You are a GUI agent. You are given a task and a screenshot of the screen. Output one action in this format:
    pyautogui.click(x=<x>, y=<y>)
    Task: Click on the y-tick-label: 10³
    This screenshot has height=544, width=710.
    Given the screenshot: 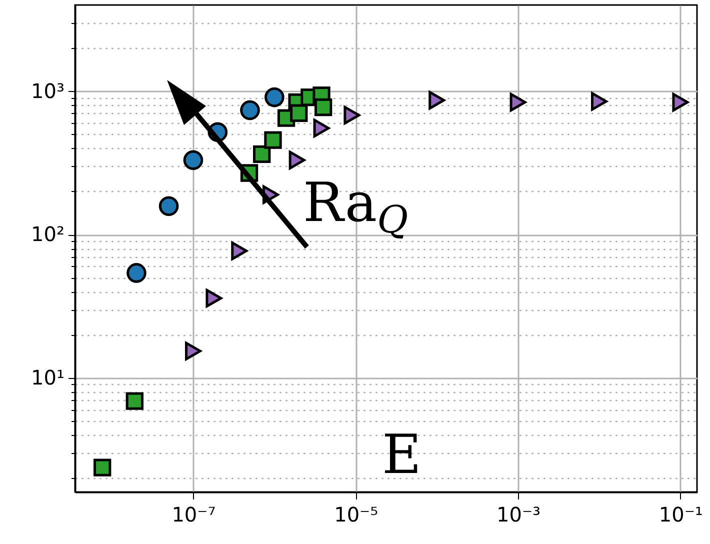 What is the action you would take?
    pyautogui.click(x=47, y=90)
    